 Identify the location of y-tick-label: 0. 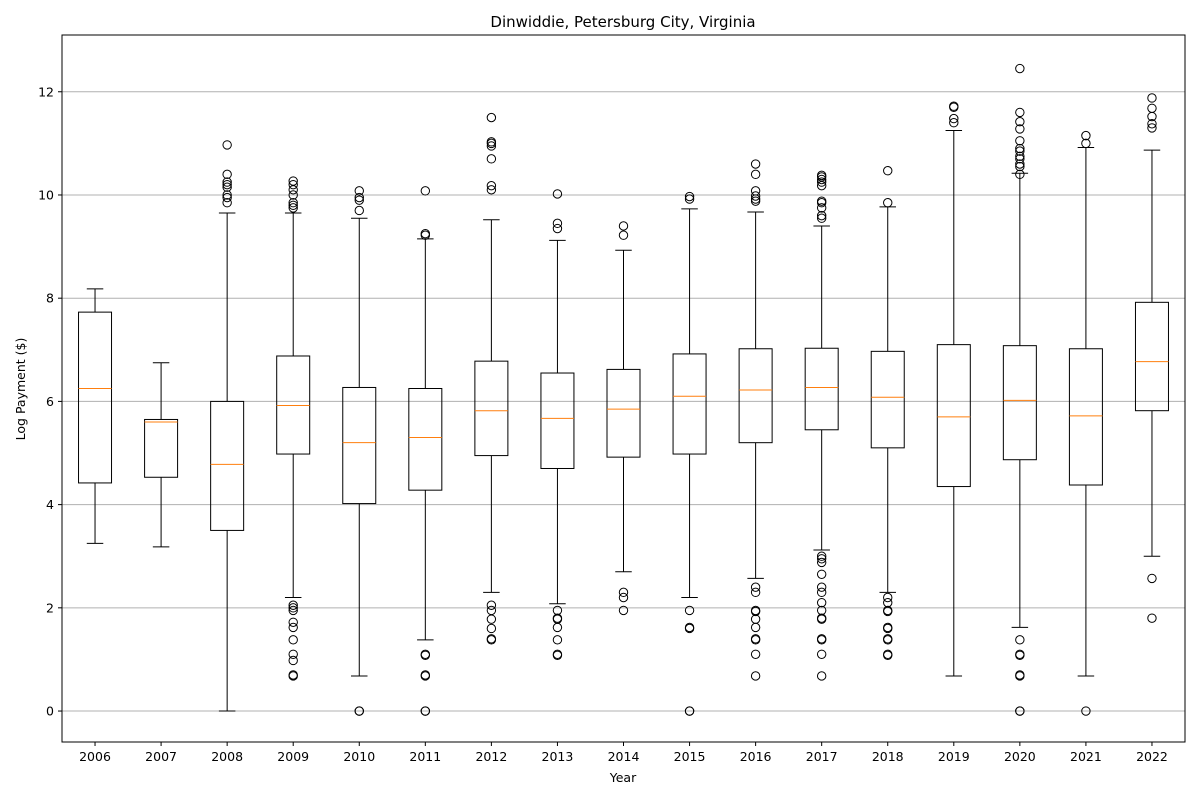
(50, 711).